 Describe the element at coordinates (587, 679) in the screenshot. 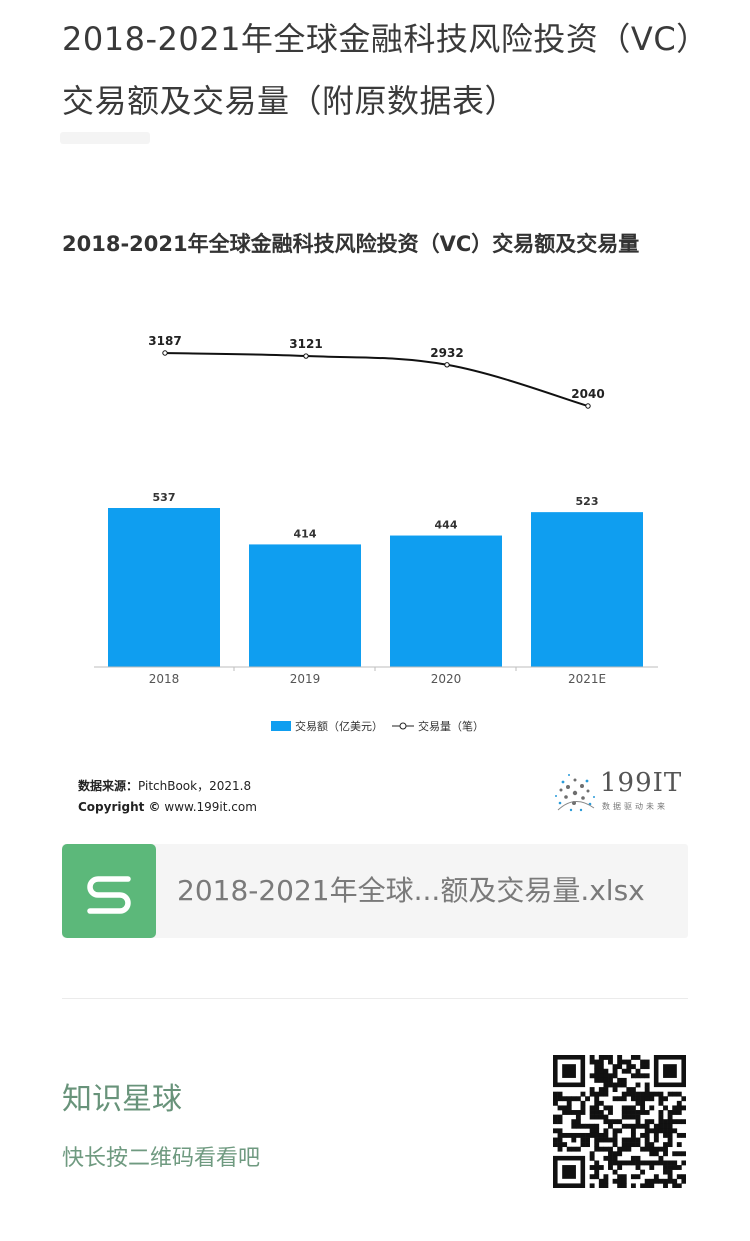

I see `x-tick-label: 2021E` at that location.